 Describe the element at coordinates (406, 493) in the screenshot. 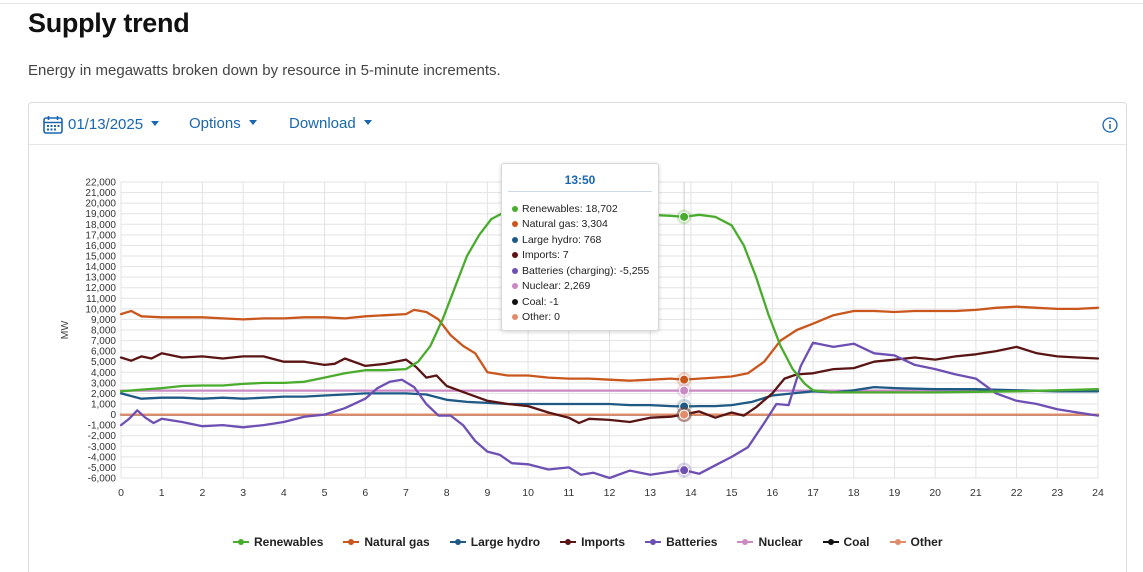

I see `x-tick-label: 7` at that location.